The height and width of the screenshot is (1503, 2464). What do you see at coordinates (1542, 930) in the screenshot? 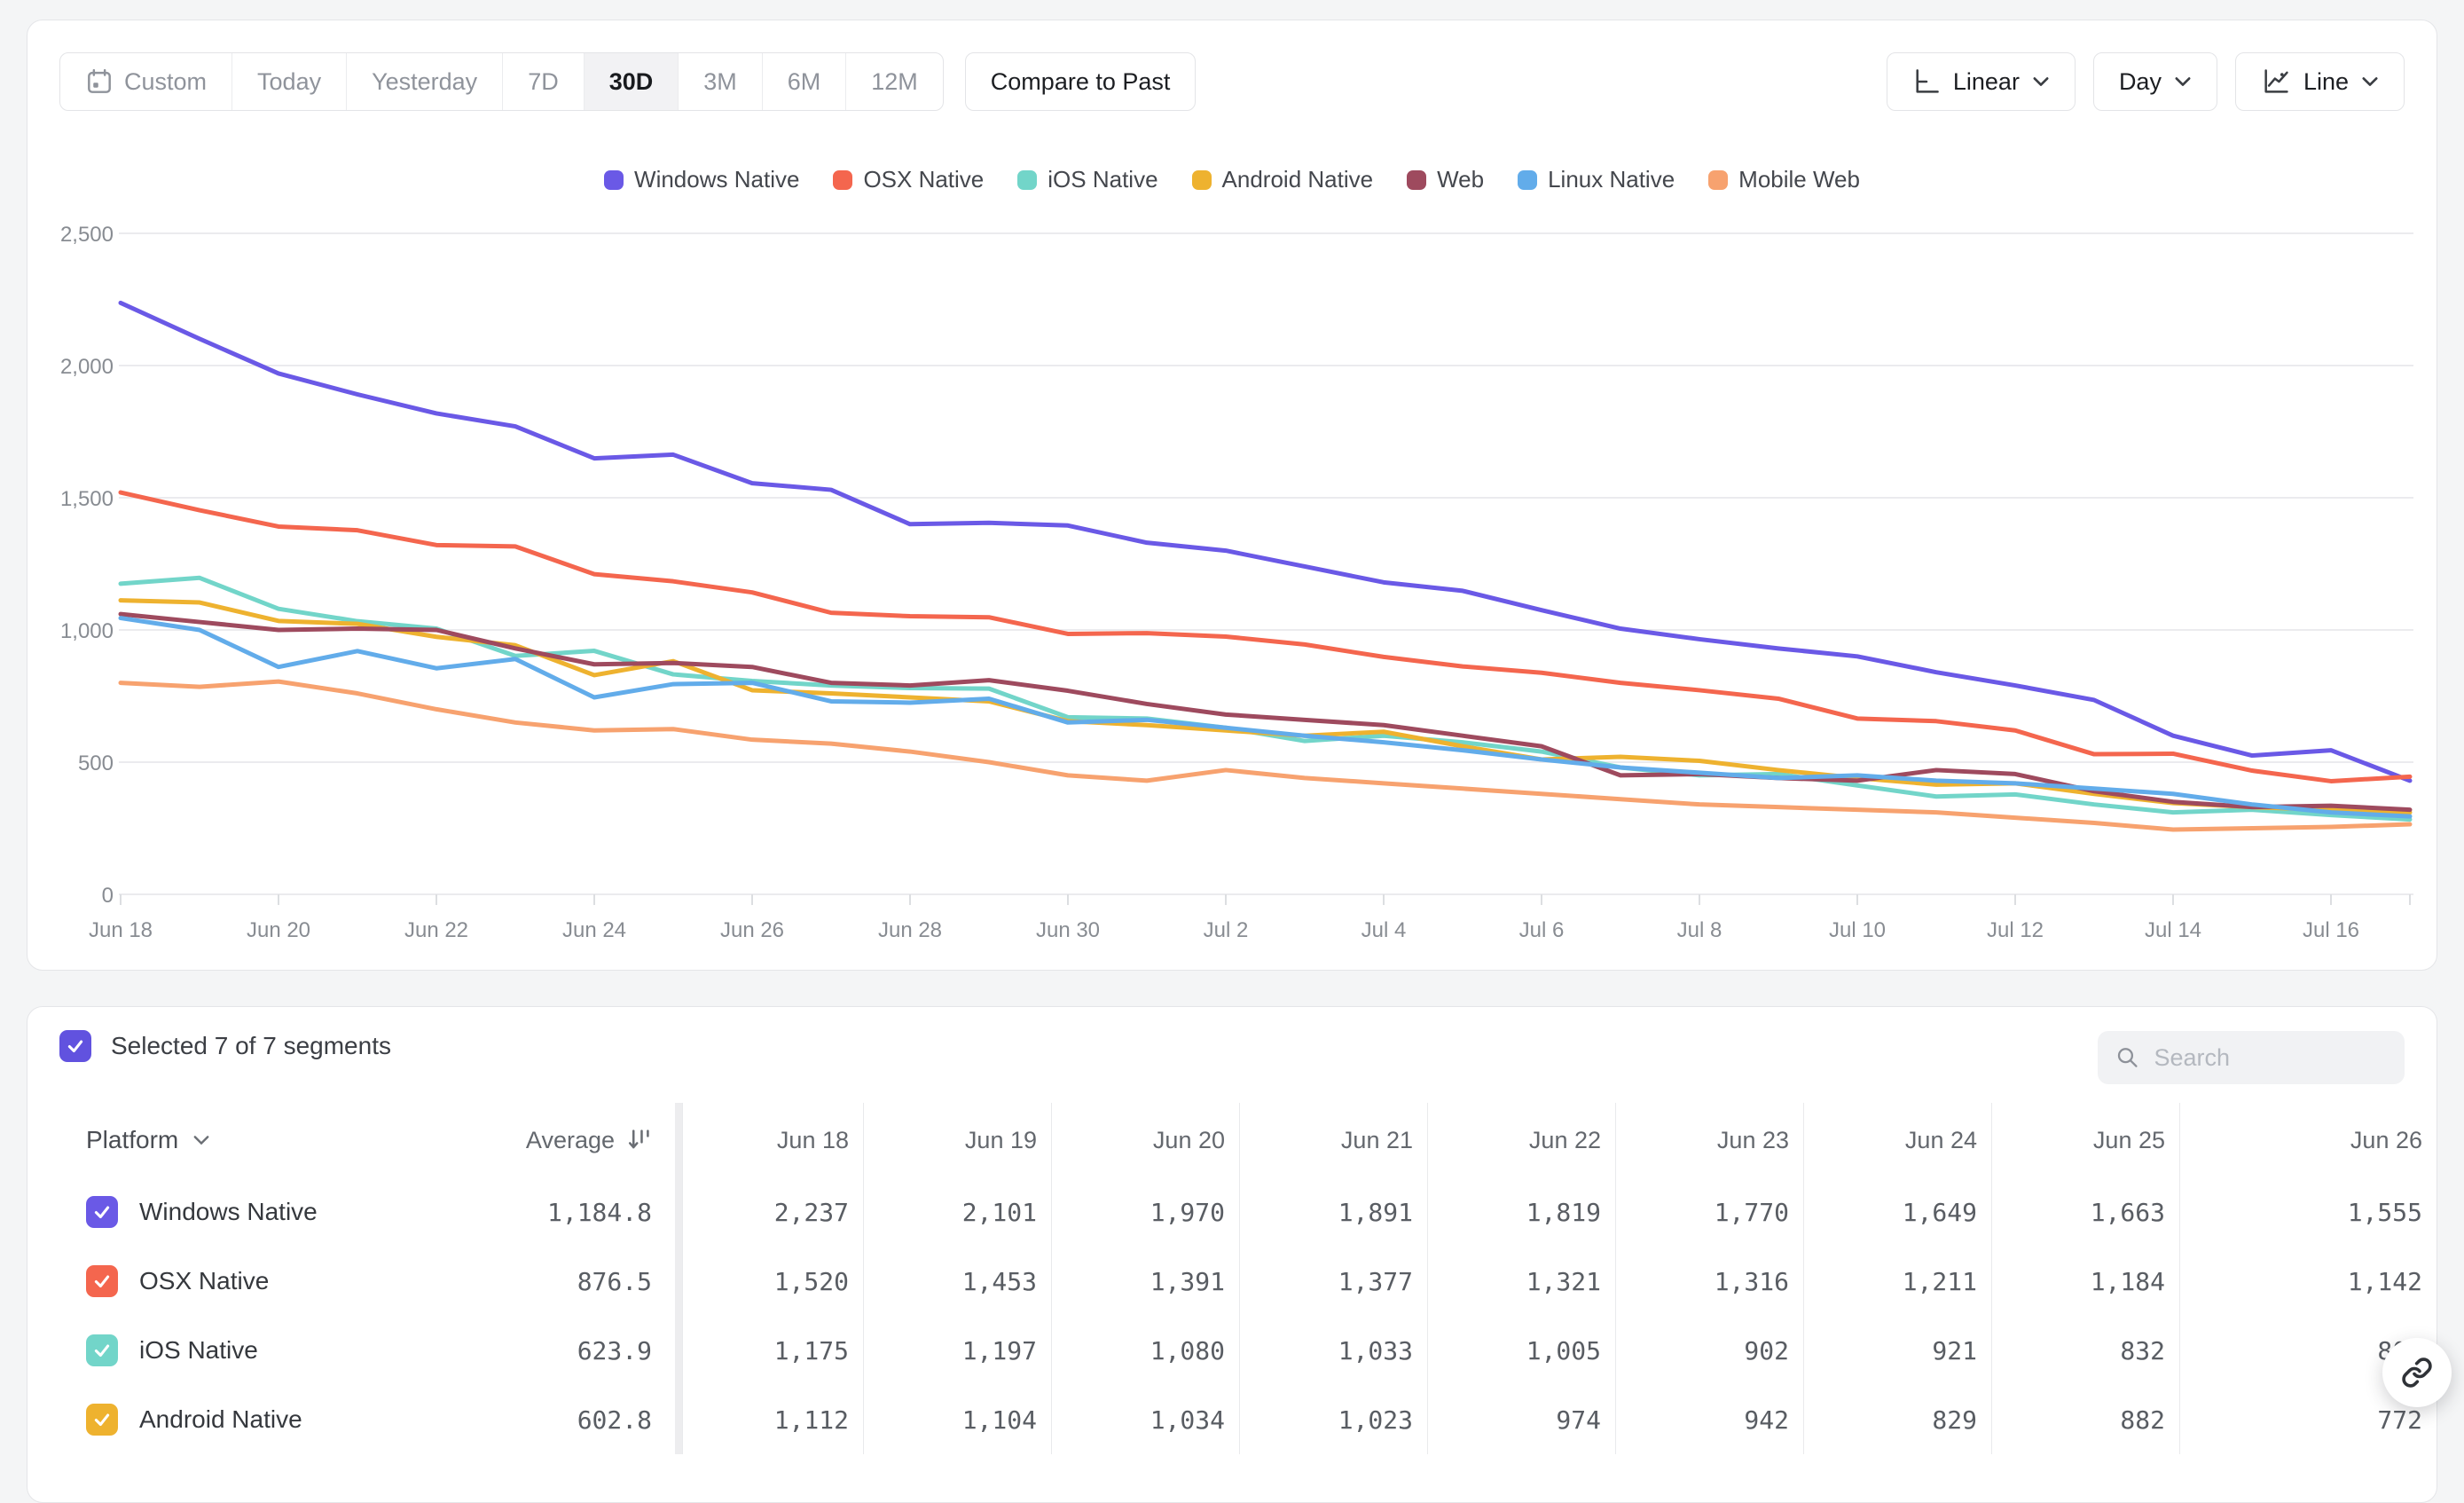
I see `svg-text: Jul 6` at bounding box center [1542, 930].